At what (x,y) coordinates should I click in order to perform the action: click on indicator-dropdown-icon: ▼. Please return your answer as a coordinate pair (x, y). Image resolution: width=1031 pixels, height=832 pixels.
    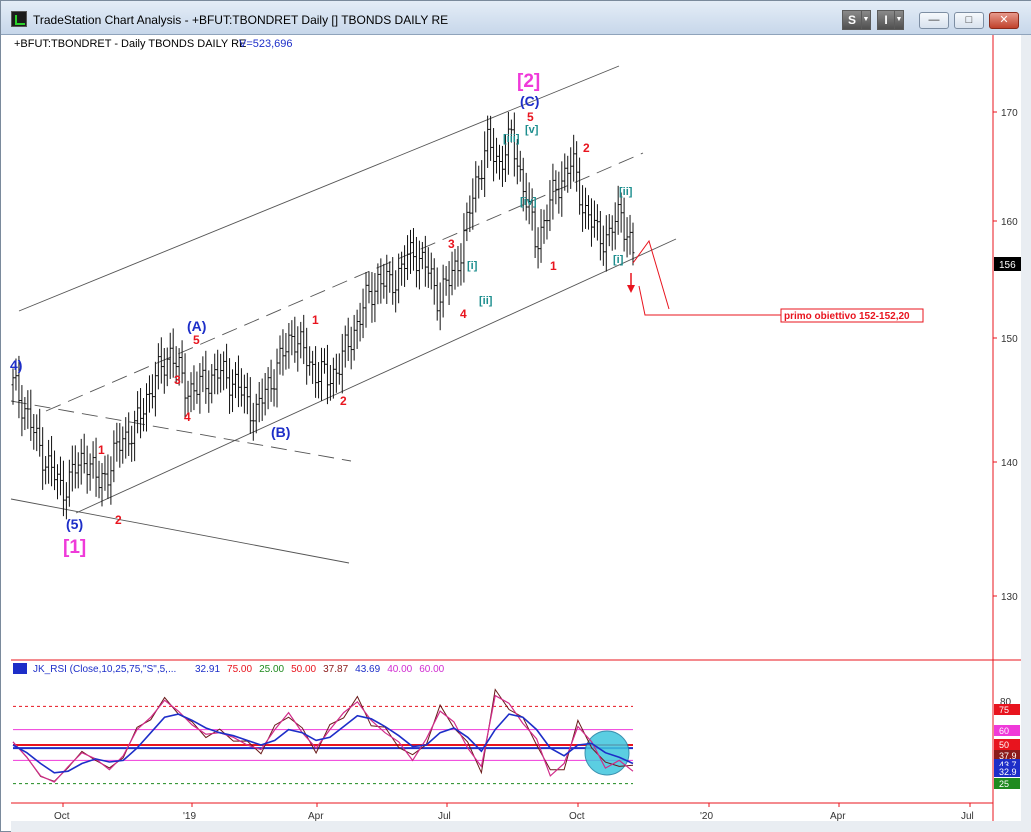
    Looking at the image, I should click on (899, 20).